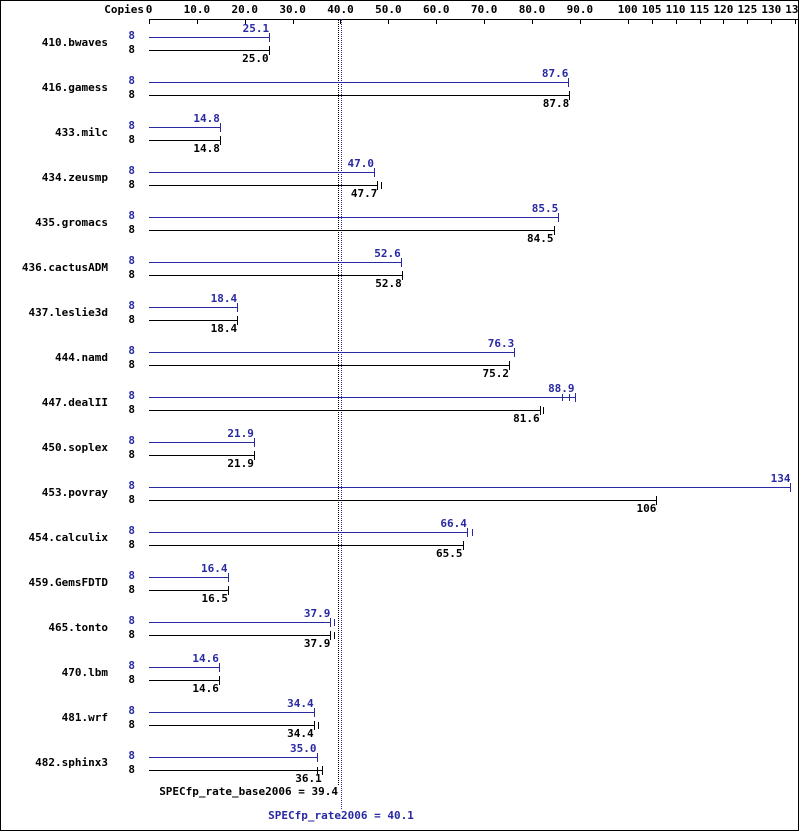  What do you see at coordinates (255, 58) in the screenshot?
I see `base-value-label: 25.0` at bounding box center [255, 58].